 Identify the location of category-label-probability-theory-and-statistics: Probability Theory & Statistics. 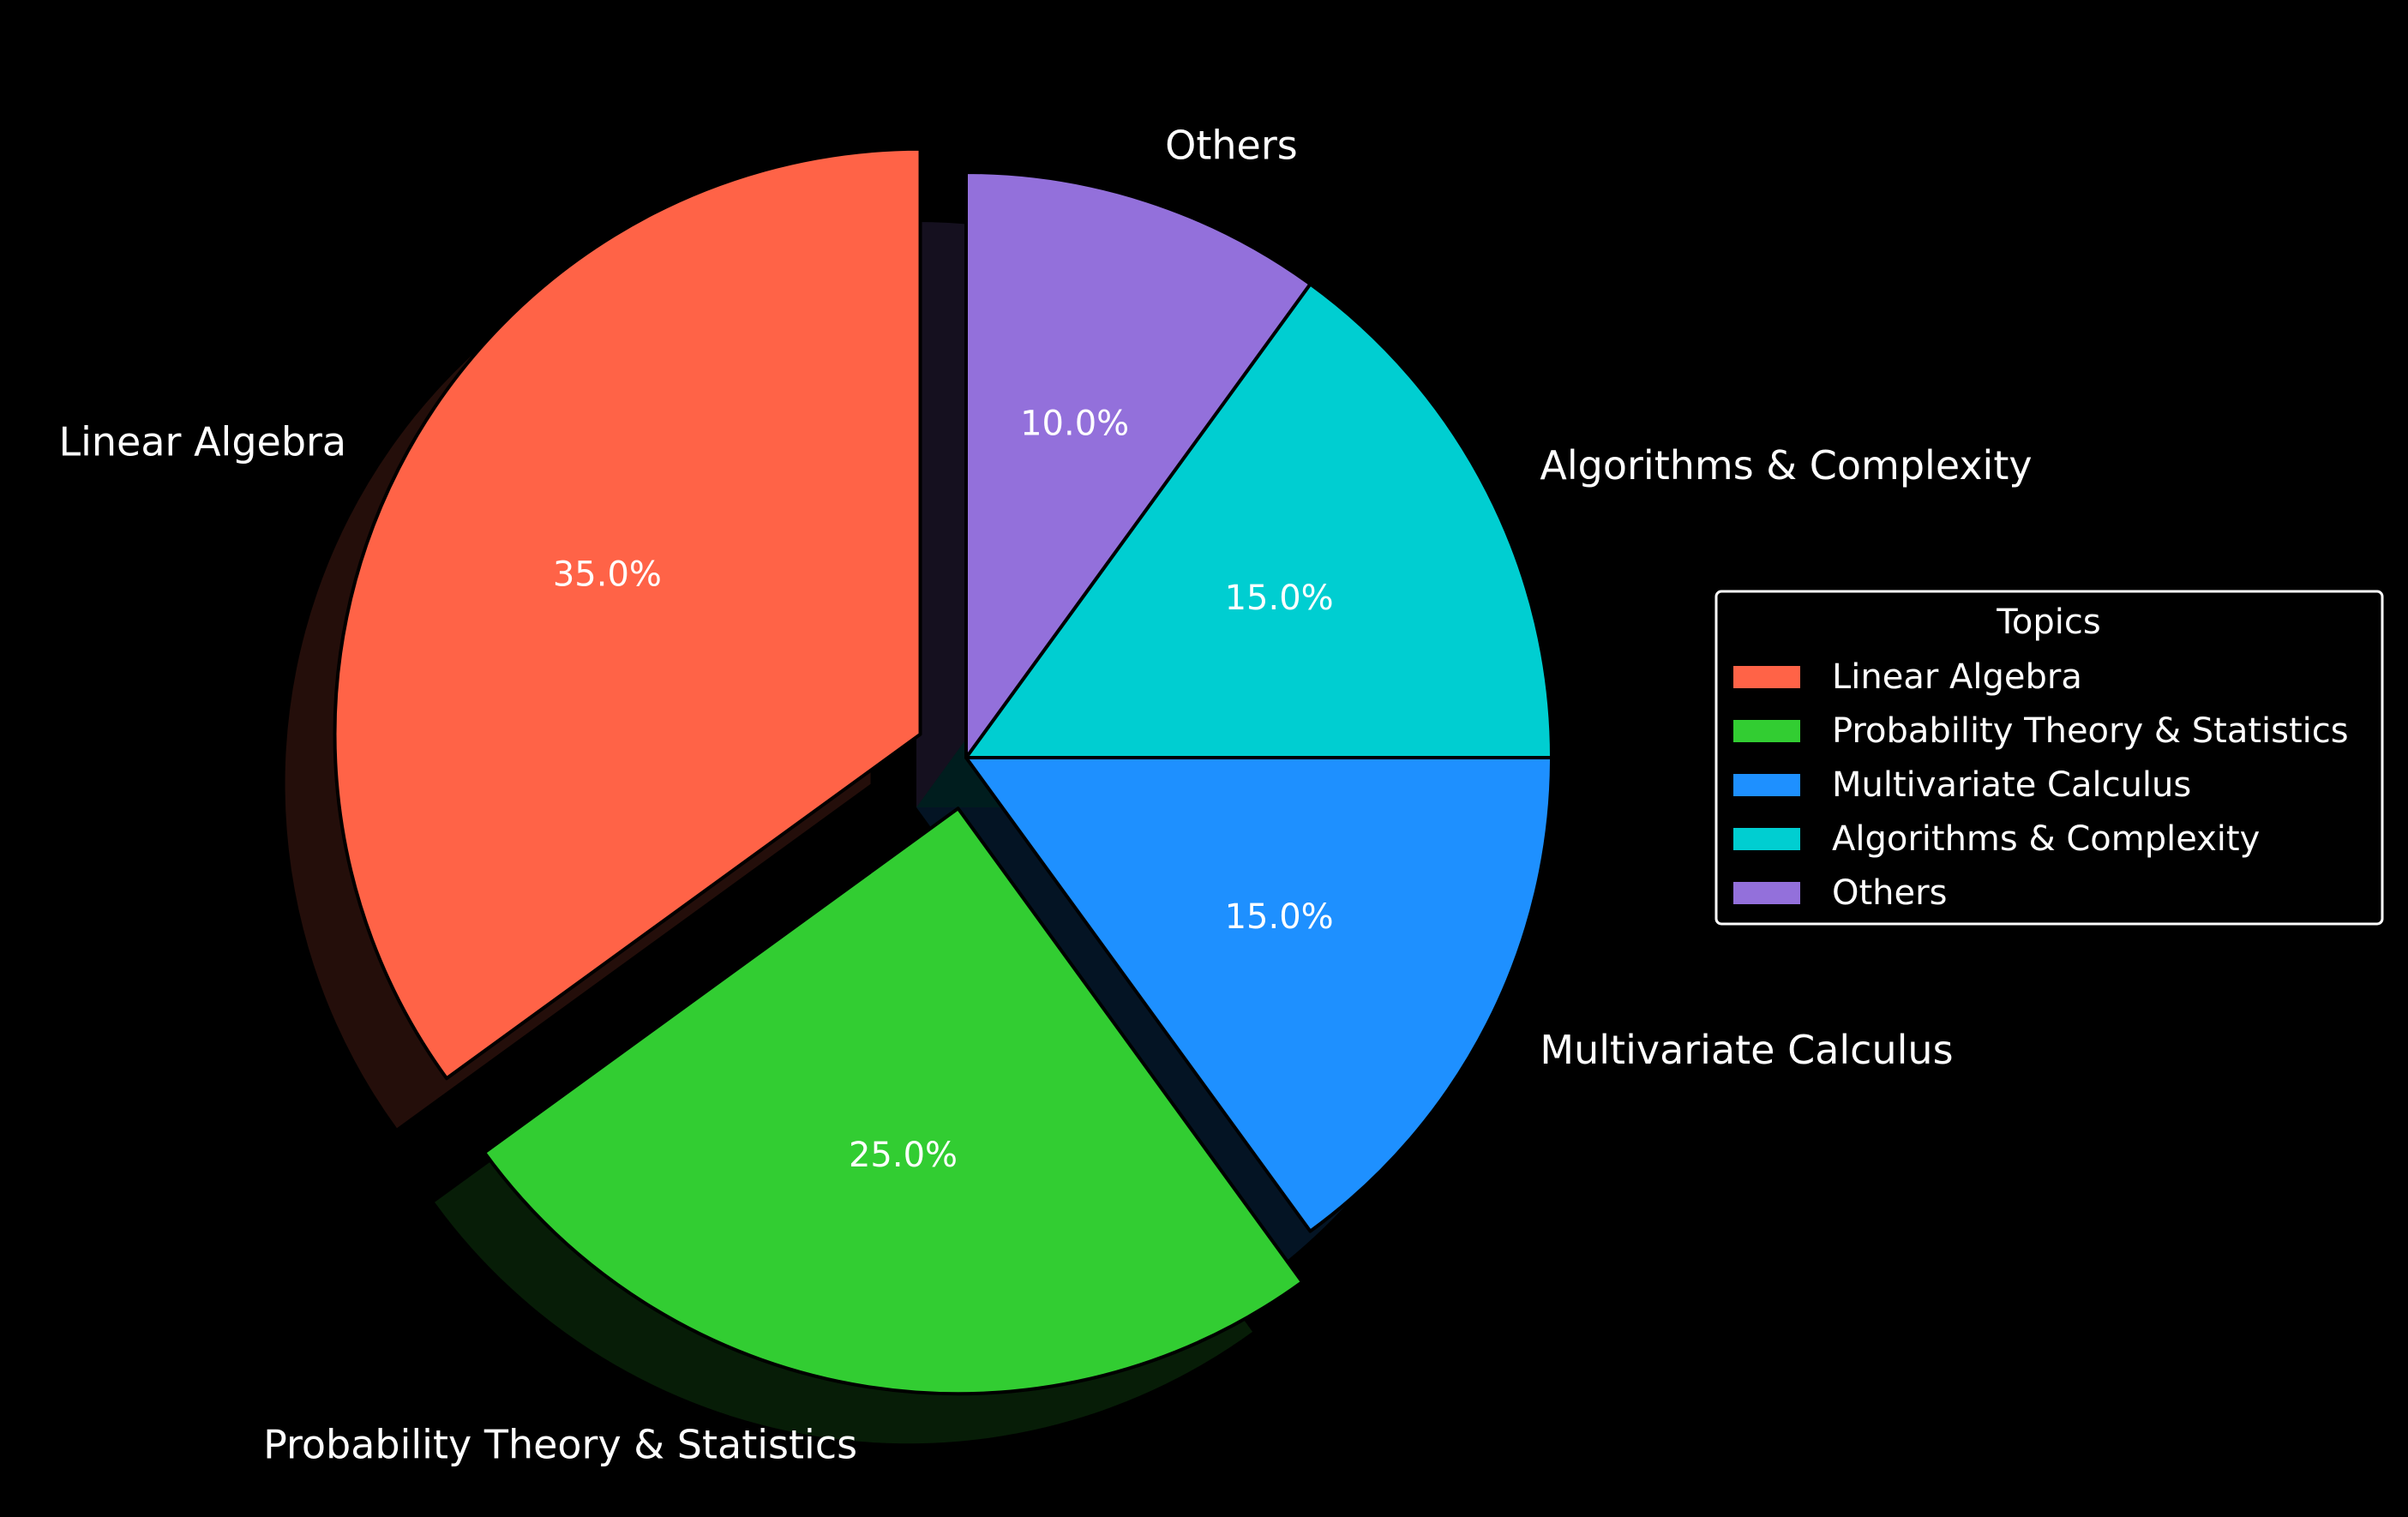
(560, 1444).